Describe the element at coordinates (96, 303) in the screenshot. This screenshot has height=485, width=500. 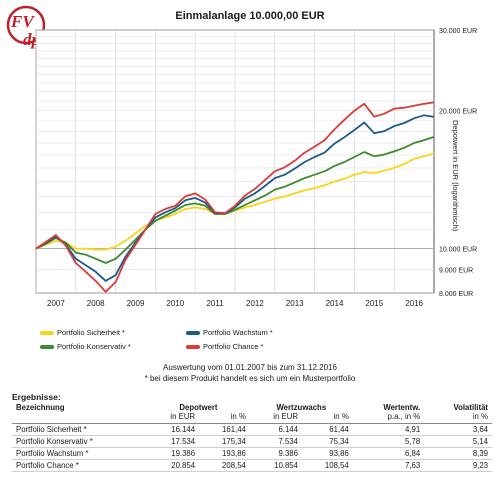
I see `x-tick-label: 2008` at that location.